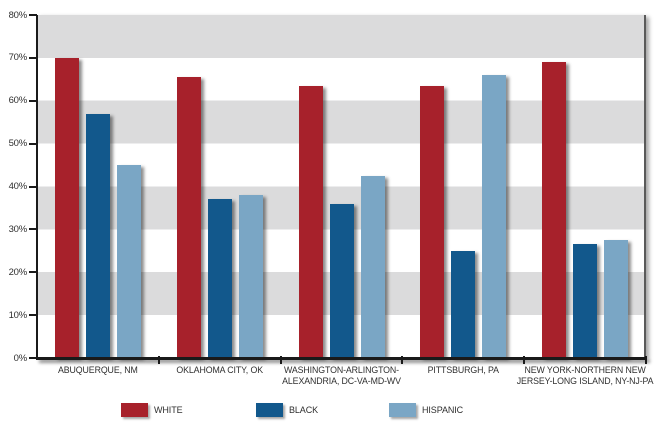  I want to click on y-tick-10%, so click(33, 315).